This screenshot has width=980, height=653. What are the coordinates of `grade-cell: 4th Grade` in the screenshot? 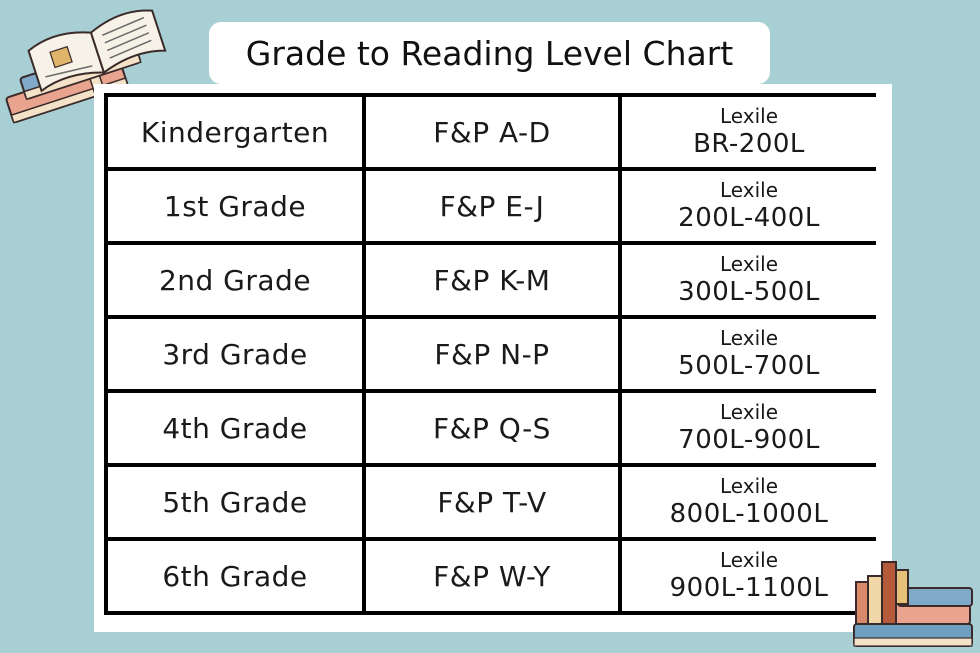 It's located at (235, 428).